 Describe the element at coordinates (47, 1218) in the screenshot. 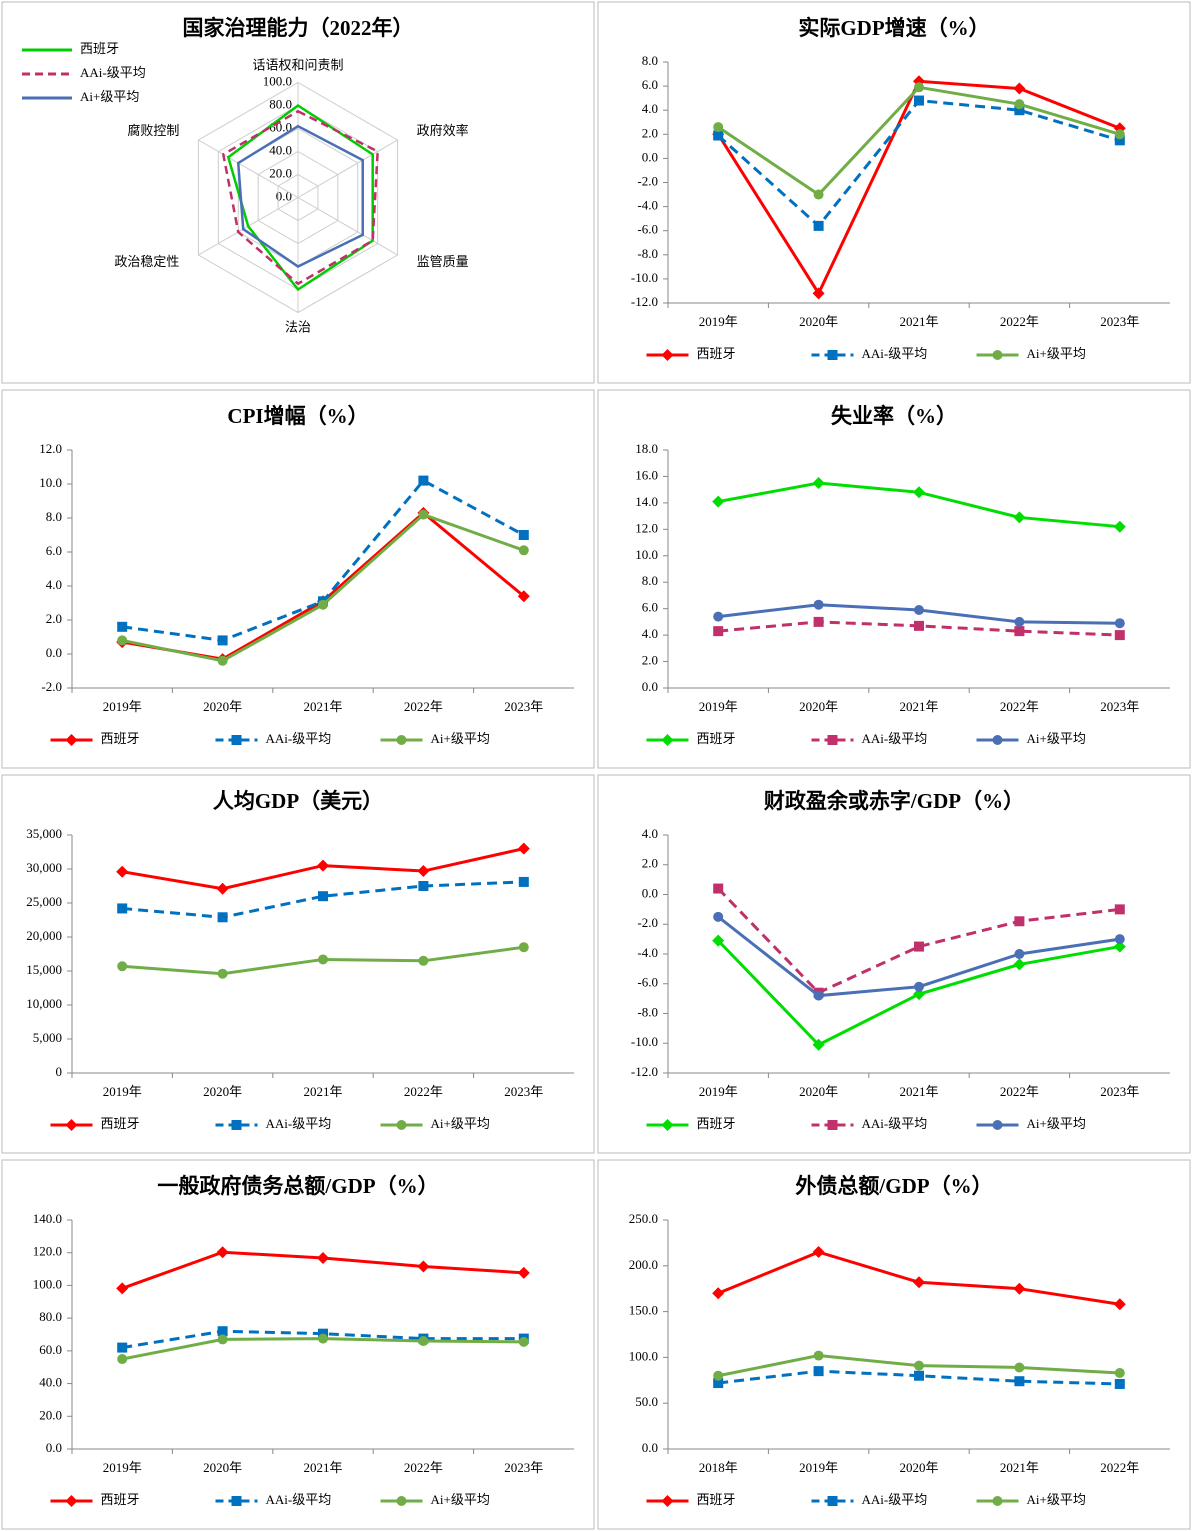

I see `y-tick-label: 140.0` at that location.